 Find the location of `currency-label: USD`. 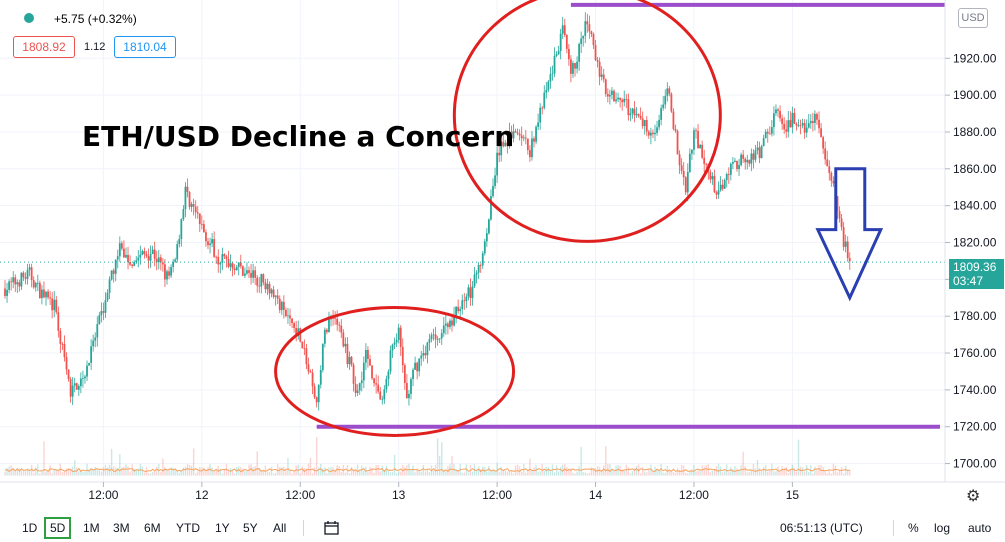

currency-label: USD is located at coordinates (973, 18).